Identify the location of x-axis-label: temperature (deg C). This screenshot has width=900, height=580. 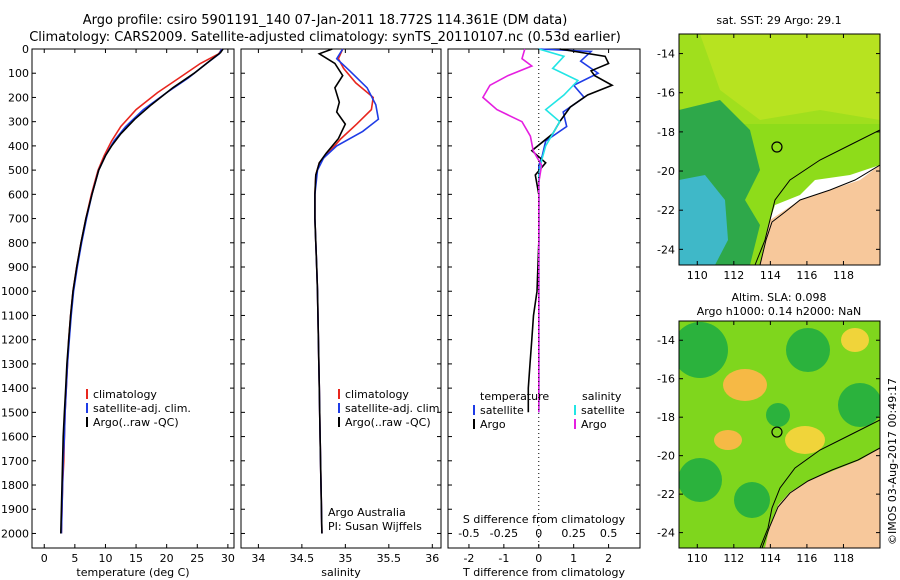
(132, 572).